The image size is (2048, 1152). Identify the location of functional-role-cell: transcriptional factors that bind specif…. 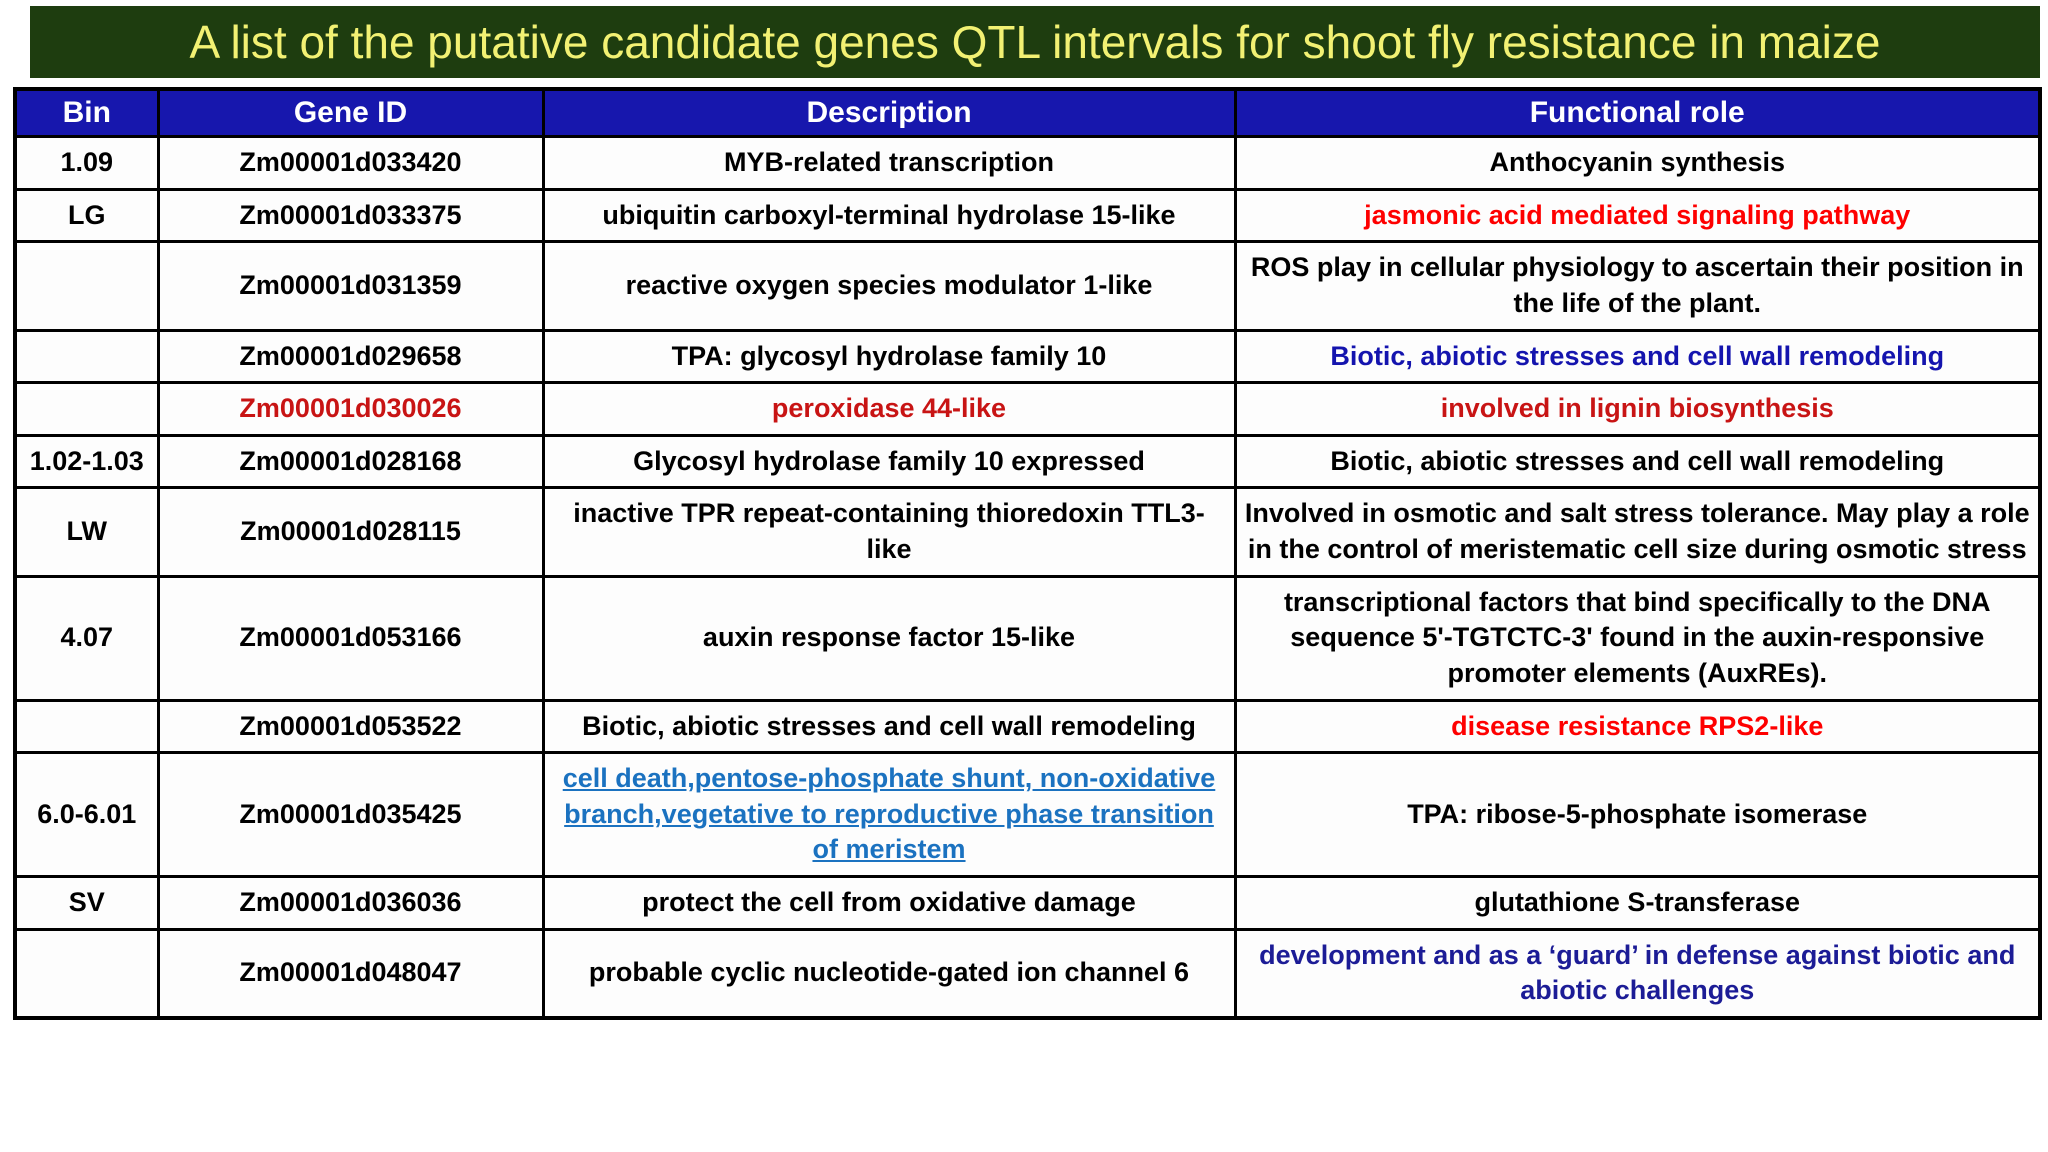
(1637, 638).